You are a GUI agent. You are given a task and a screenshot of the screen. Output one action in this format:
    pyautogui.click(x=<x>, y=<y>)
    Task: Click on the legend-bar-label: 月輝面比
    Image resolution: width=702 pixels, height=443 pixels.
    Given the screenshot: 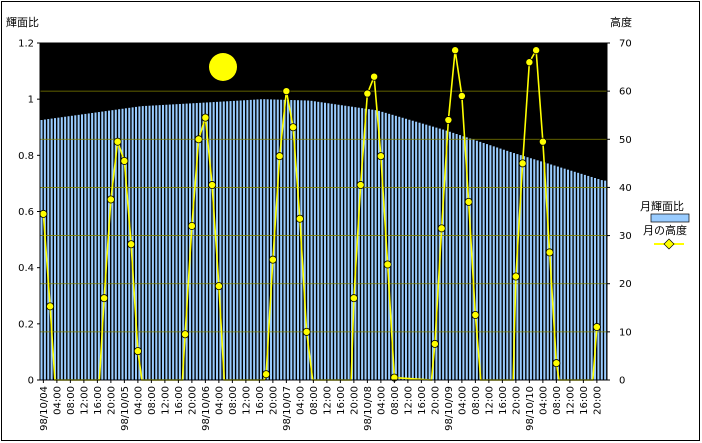 What is the action you would take?
    pyautogui.click(x=662, y=206)
    